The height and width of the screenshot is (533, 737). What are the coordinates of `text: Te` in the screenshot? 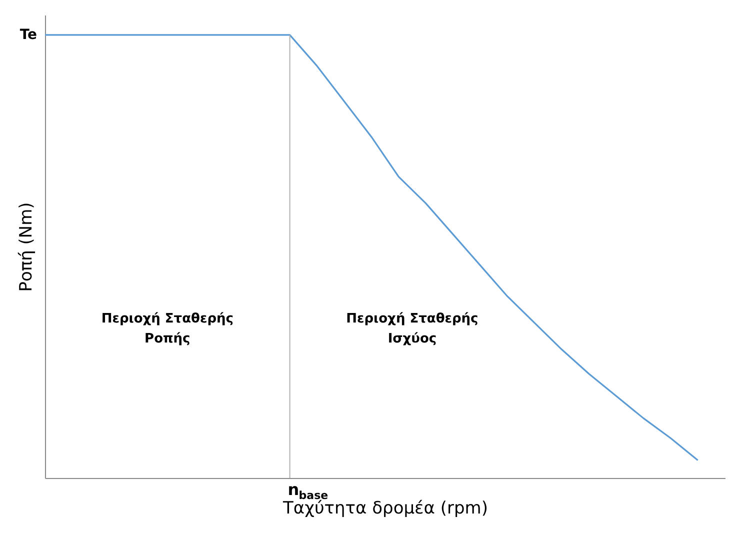 It's located at (28, 34).